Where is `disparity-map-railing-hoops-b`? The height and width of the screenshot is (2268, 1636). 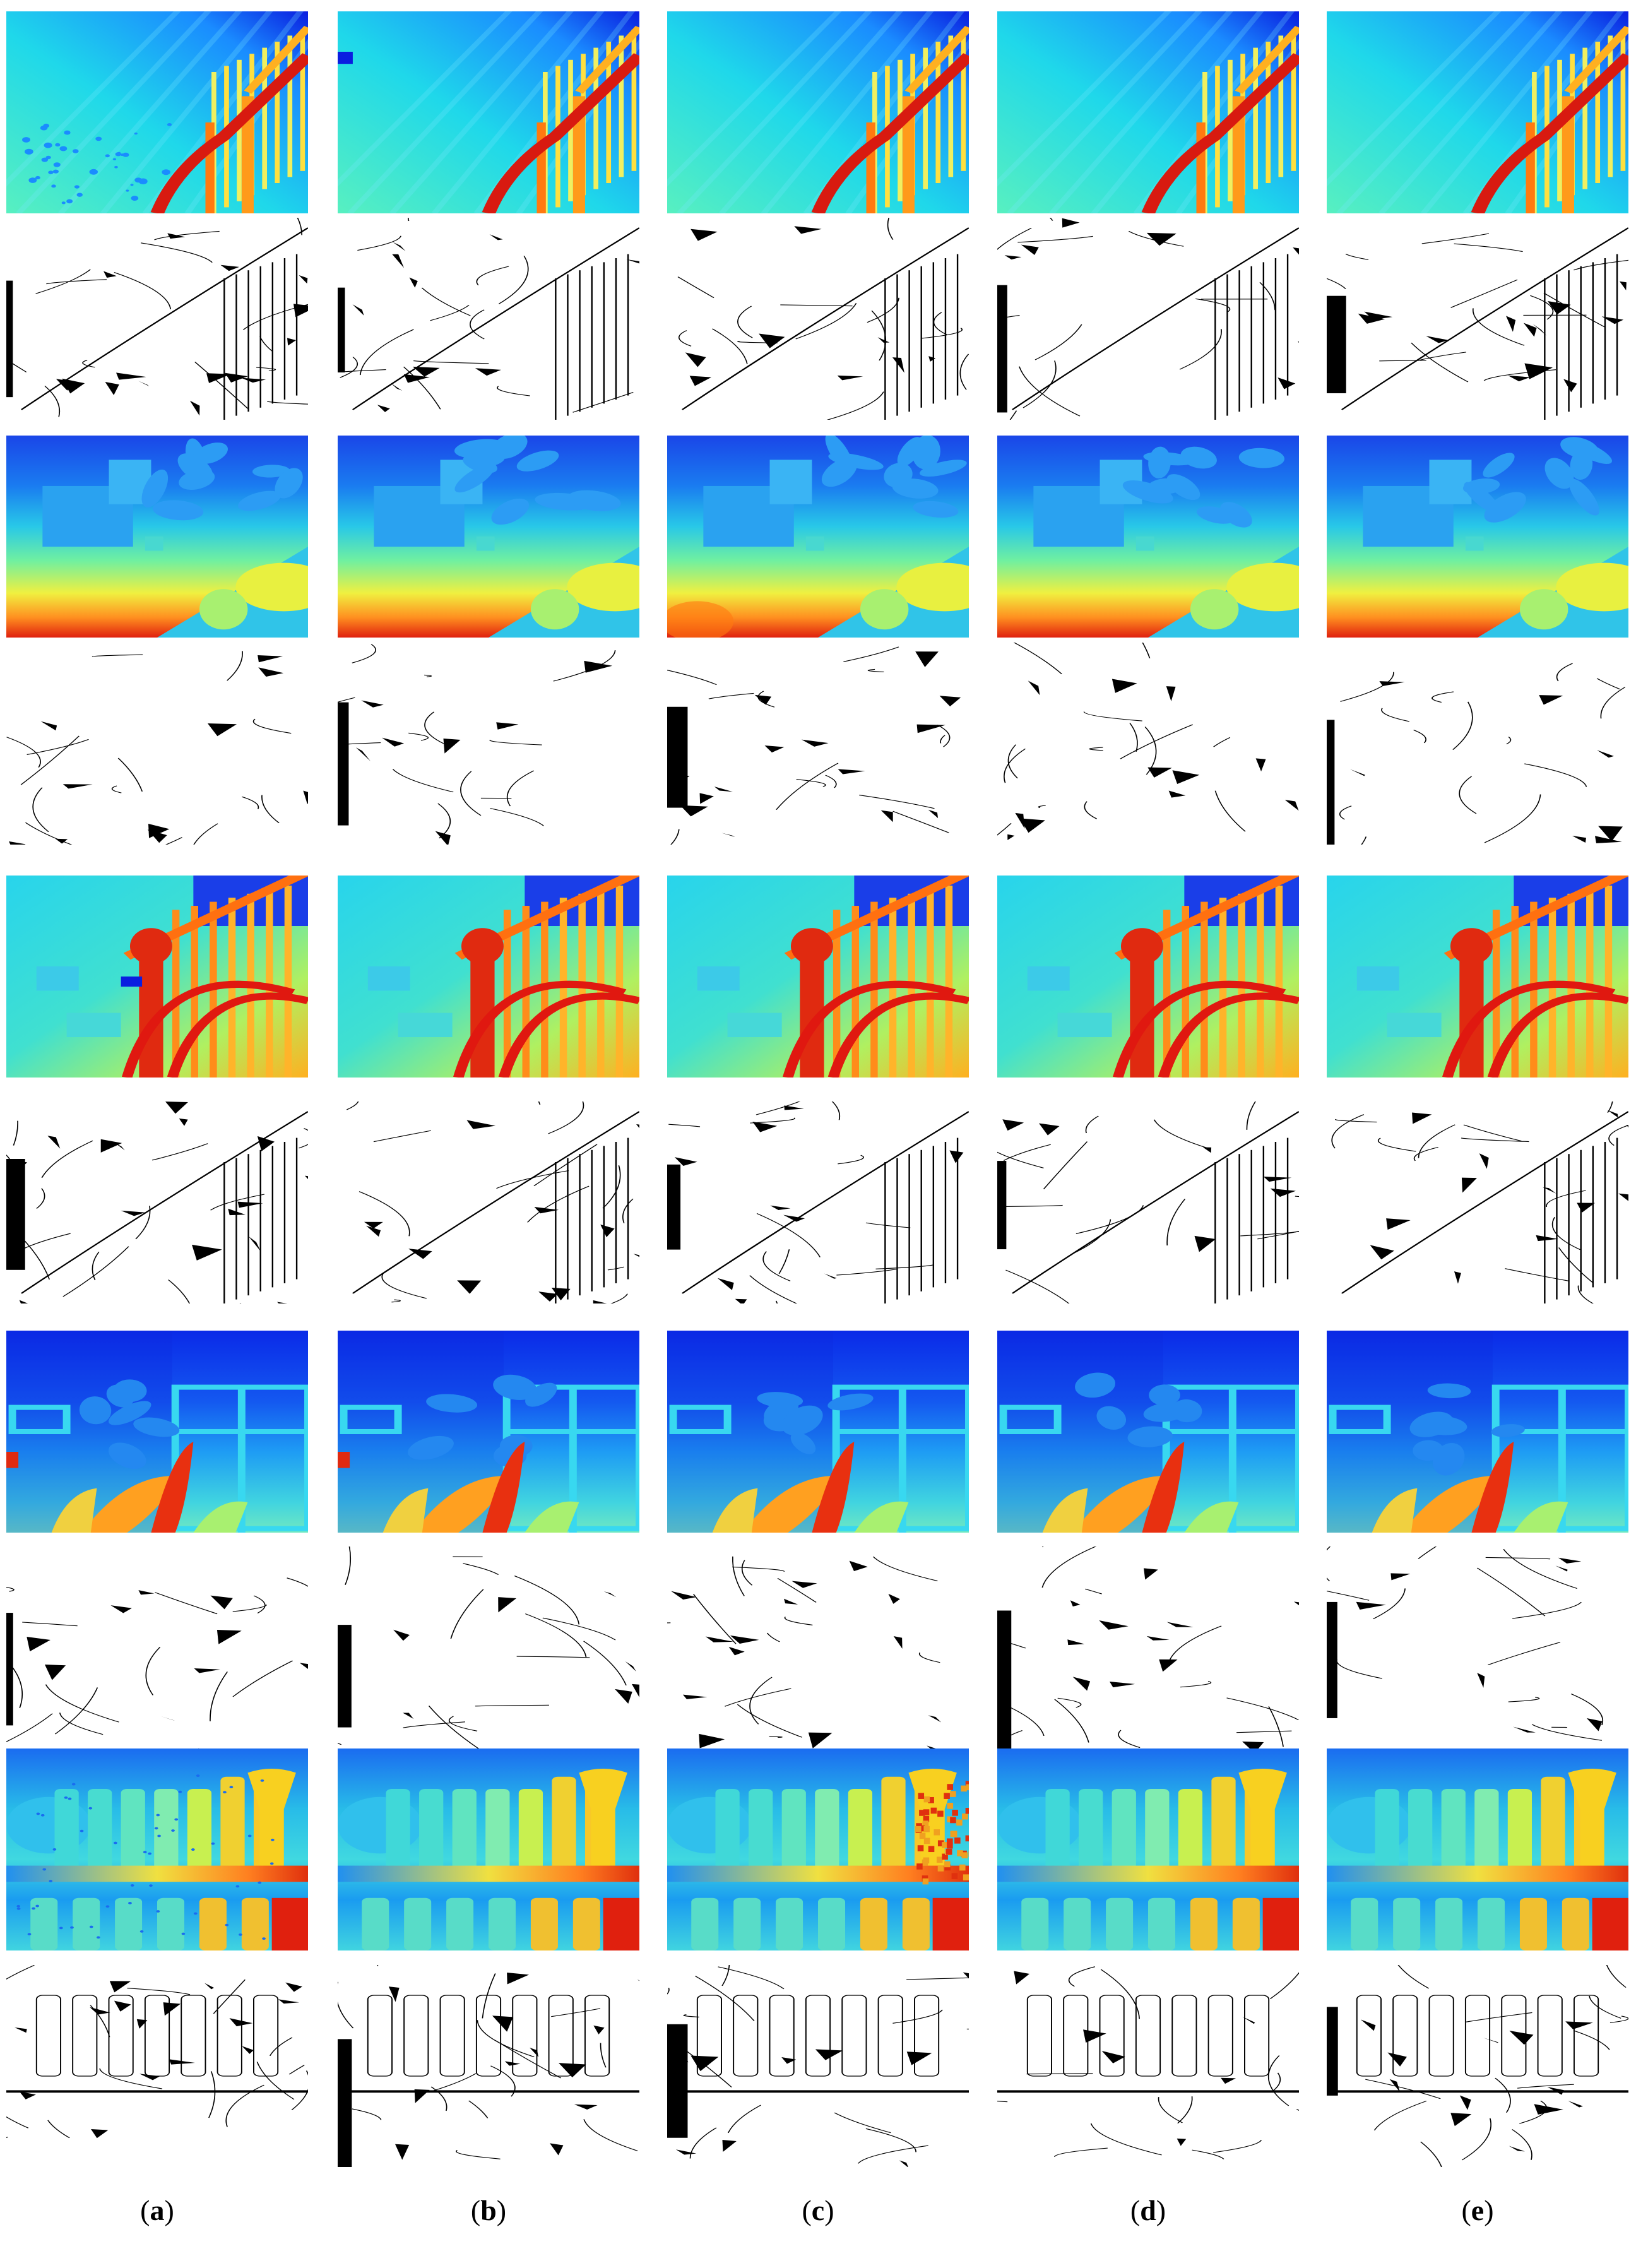
disparity-map-railing-hoops-b is located at coordinates (488, 977).